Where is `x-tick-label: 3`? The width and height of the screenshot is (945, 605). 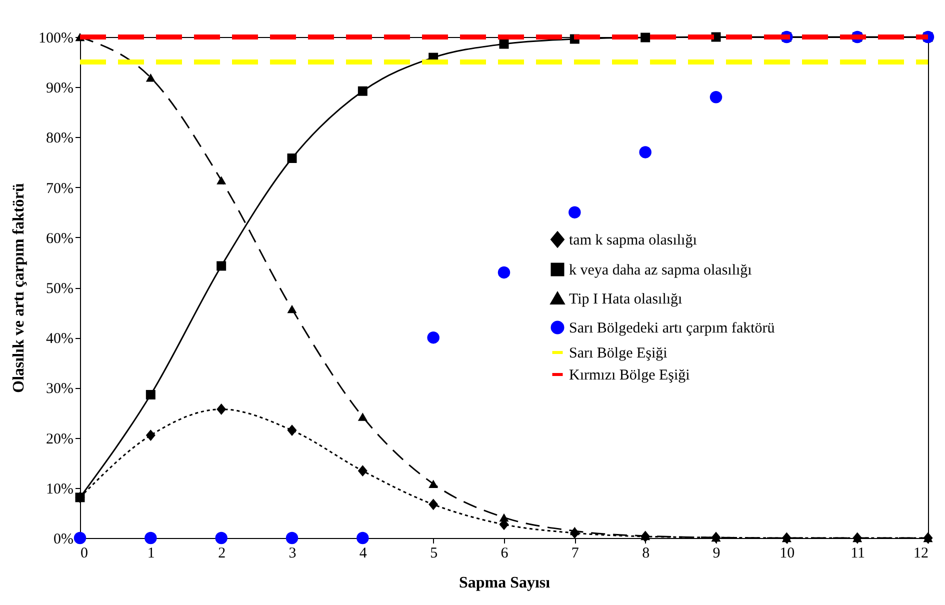 x-tick-label: 3 is located at coordinates (292, 554).